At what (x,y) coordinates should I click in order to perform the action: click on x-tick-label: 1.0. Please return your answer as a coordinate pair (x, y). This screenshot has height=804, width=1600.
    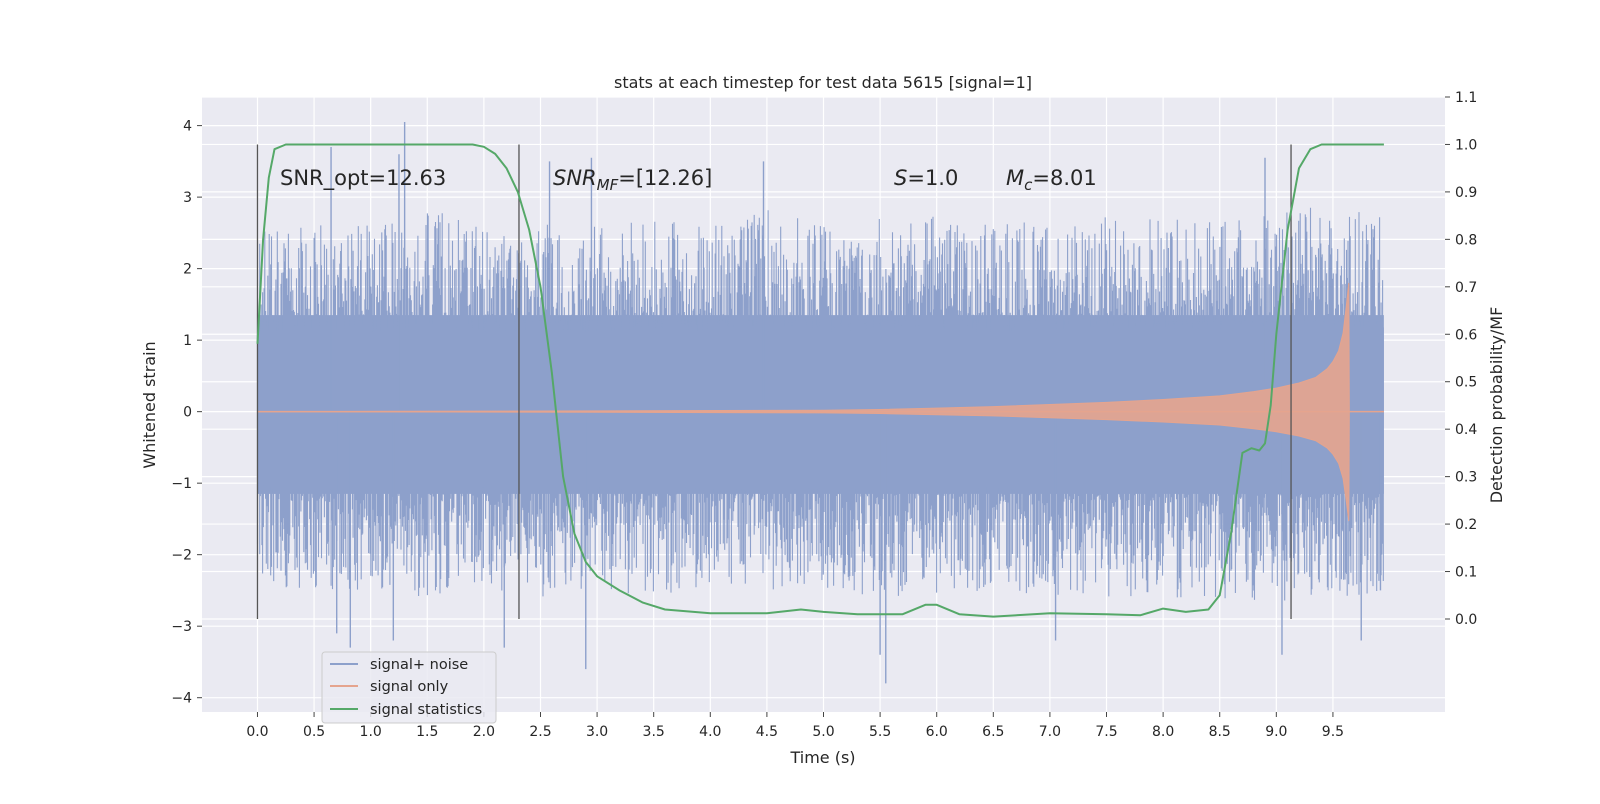
    Looking at the image, I should click on (371, 732).